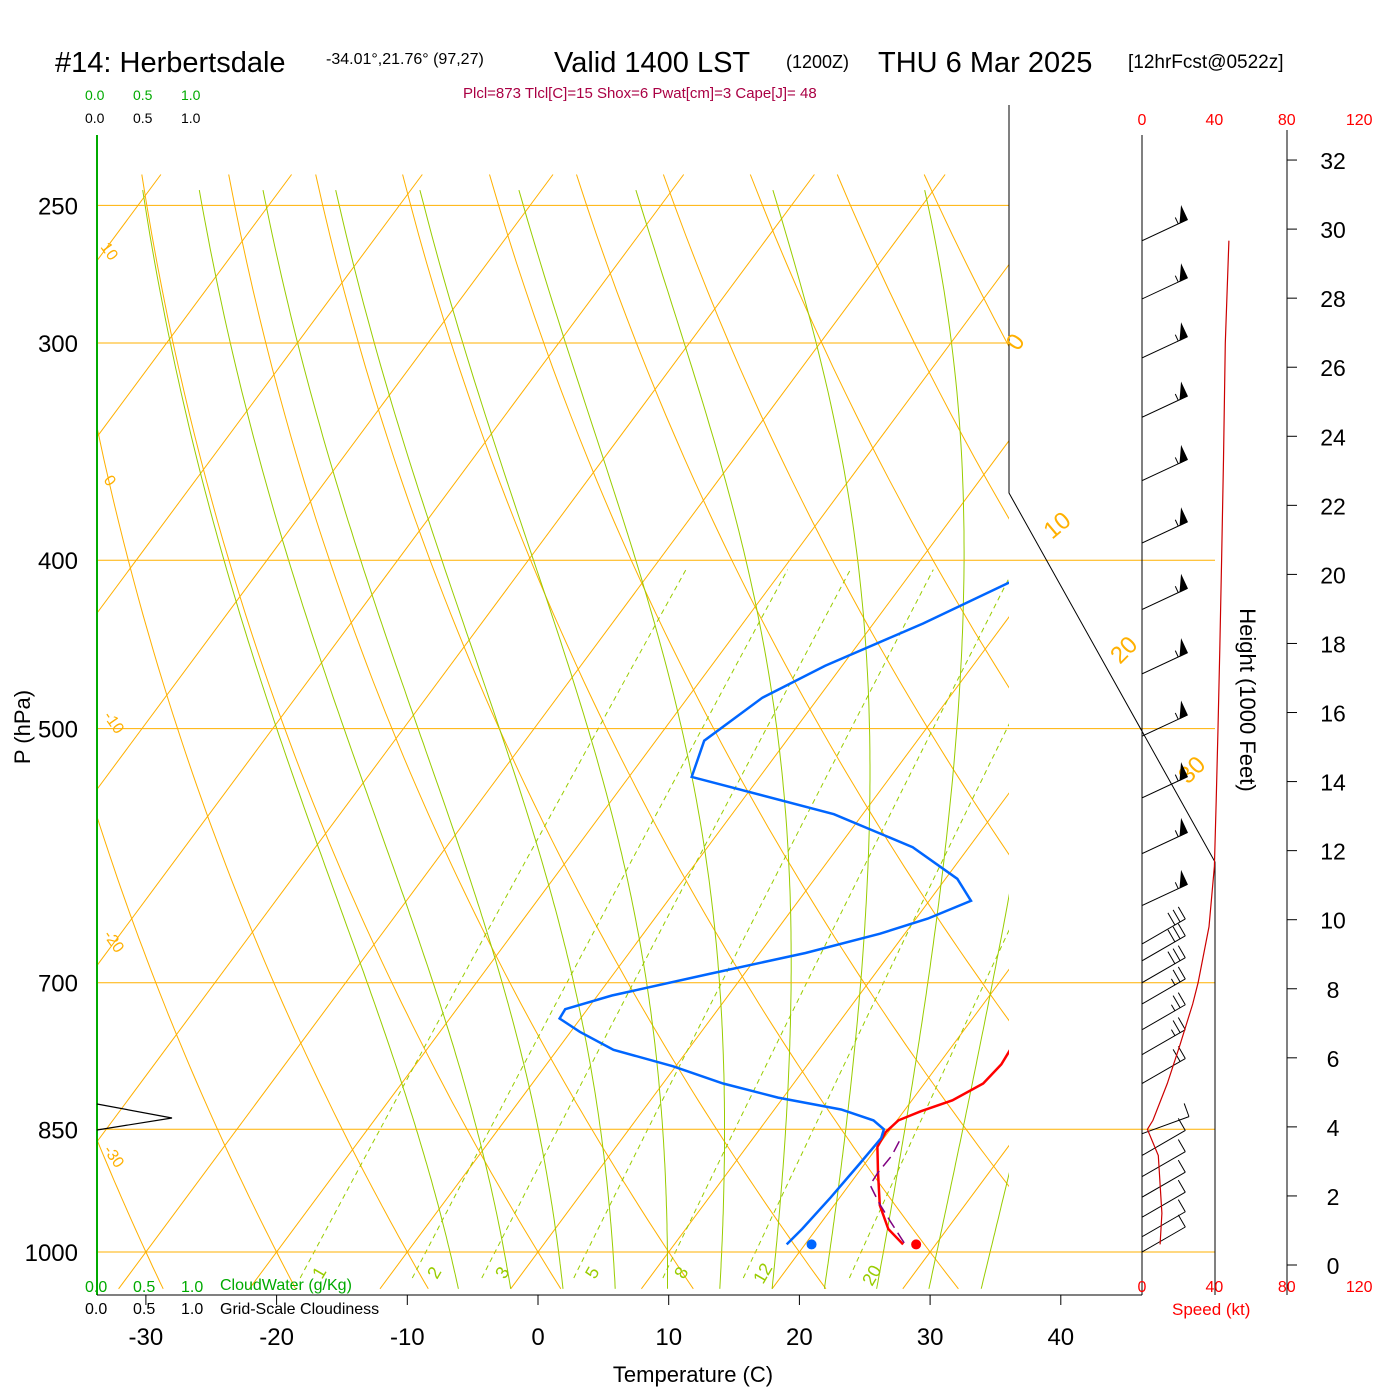 The width and height of the screenshot is (1400, 1400). What do you see at coordinates (22, 727) in the screenshot?
I see `y-axis-title: P (hPa)` at bounding box center [22, 727].